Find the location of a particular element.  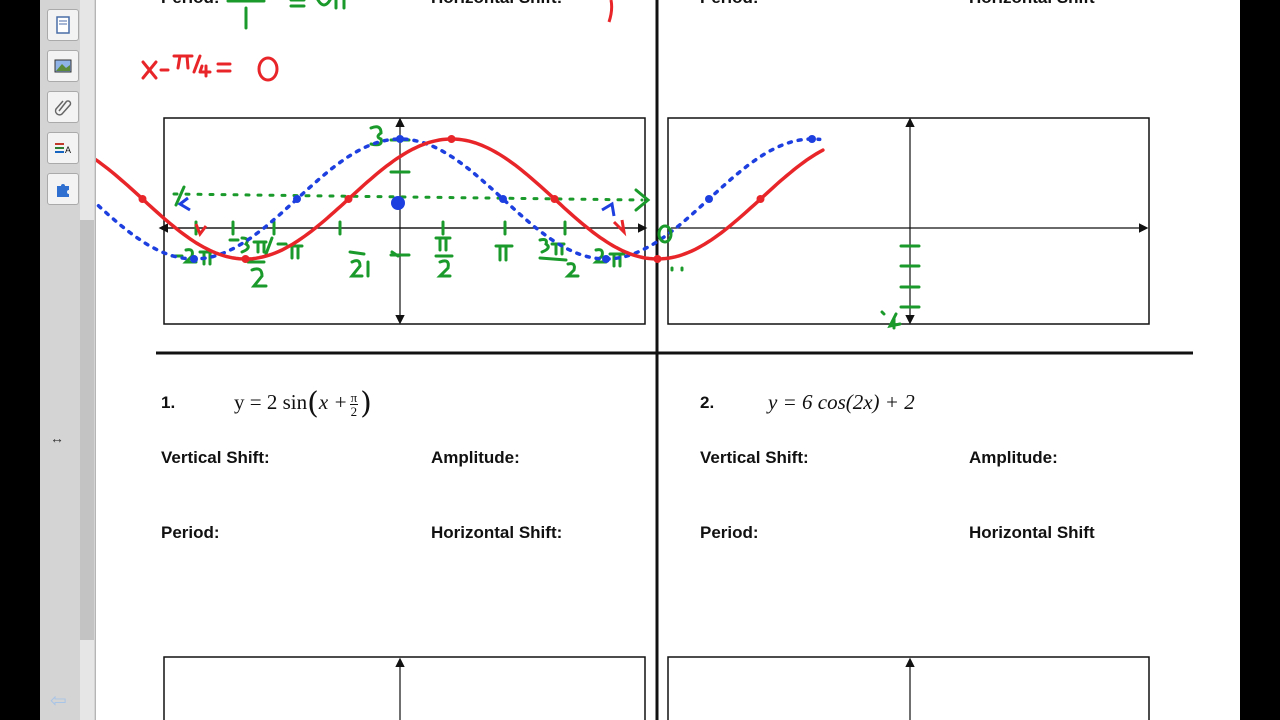

graph-2-grid is located at coordinates (908, 221).